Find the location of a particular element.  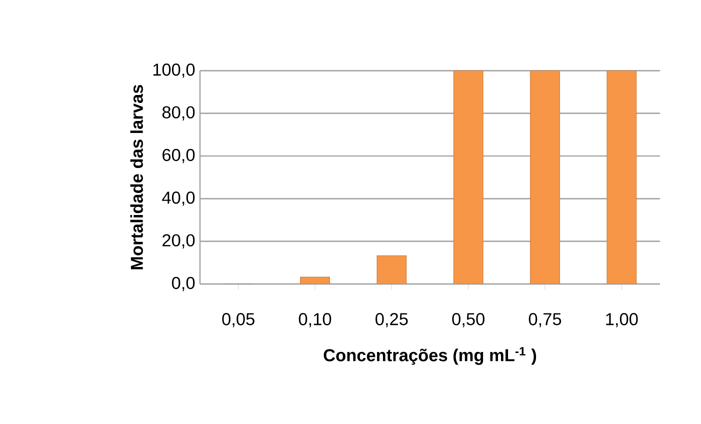

y-tick-label: 100,0 is located at coordinates (174, 71).